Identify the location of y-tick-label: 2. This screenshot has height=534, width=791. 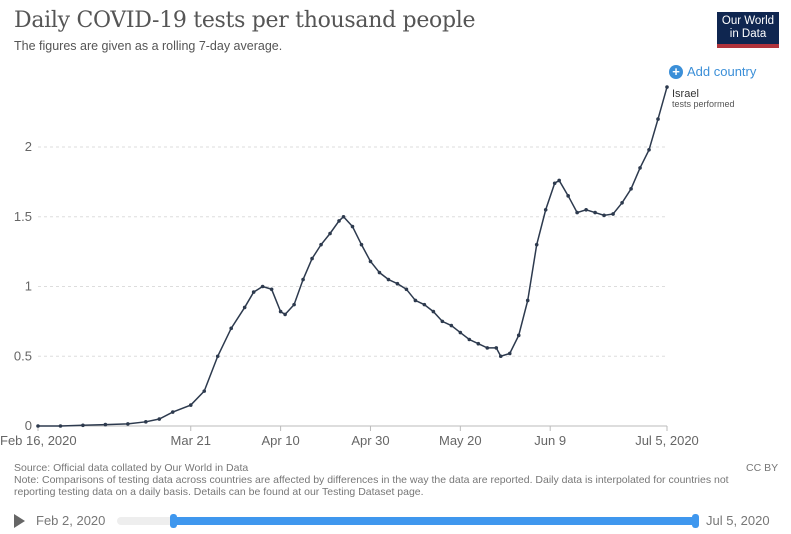
(28, 146).